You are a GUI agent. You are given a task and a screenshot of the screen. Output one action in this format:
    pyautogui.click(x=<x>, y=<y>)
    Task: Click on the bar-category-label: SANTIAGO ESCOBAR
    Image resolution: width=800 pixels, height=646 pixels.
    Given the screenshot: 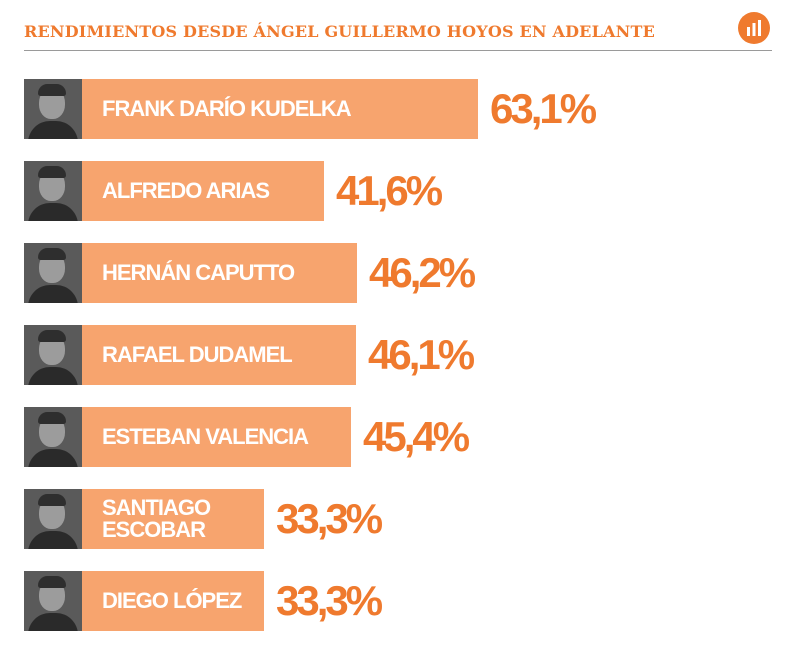 What is the action you would take?
    pyautogui.click(x=156, y=518)
    